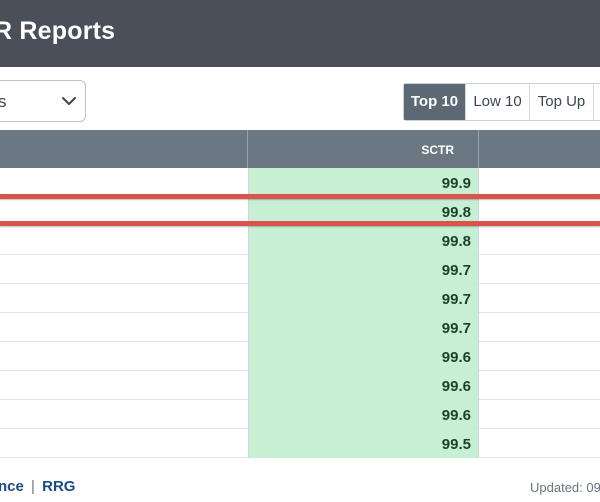  What do you see at coordinates (37, 486) in the screenshot?
I see `footer-links: nce | RRG` at bounding box center [37, 486].